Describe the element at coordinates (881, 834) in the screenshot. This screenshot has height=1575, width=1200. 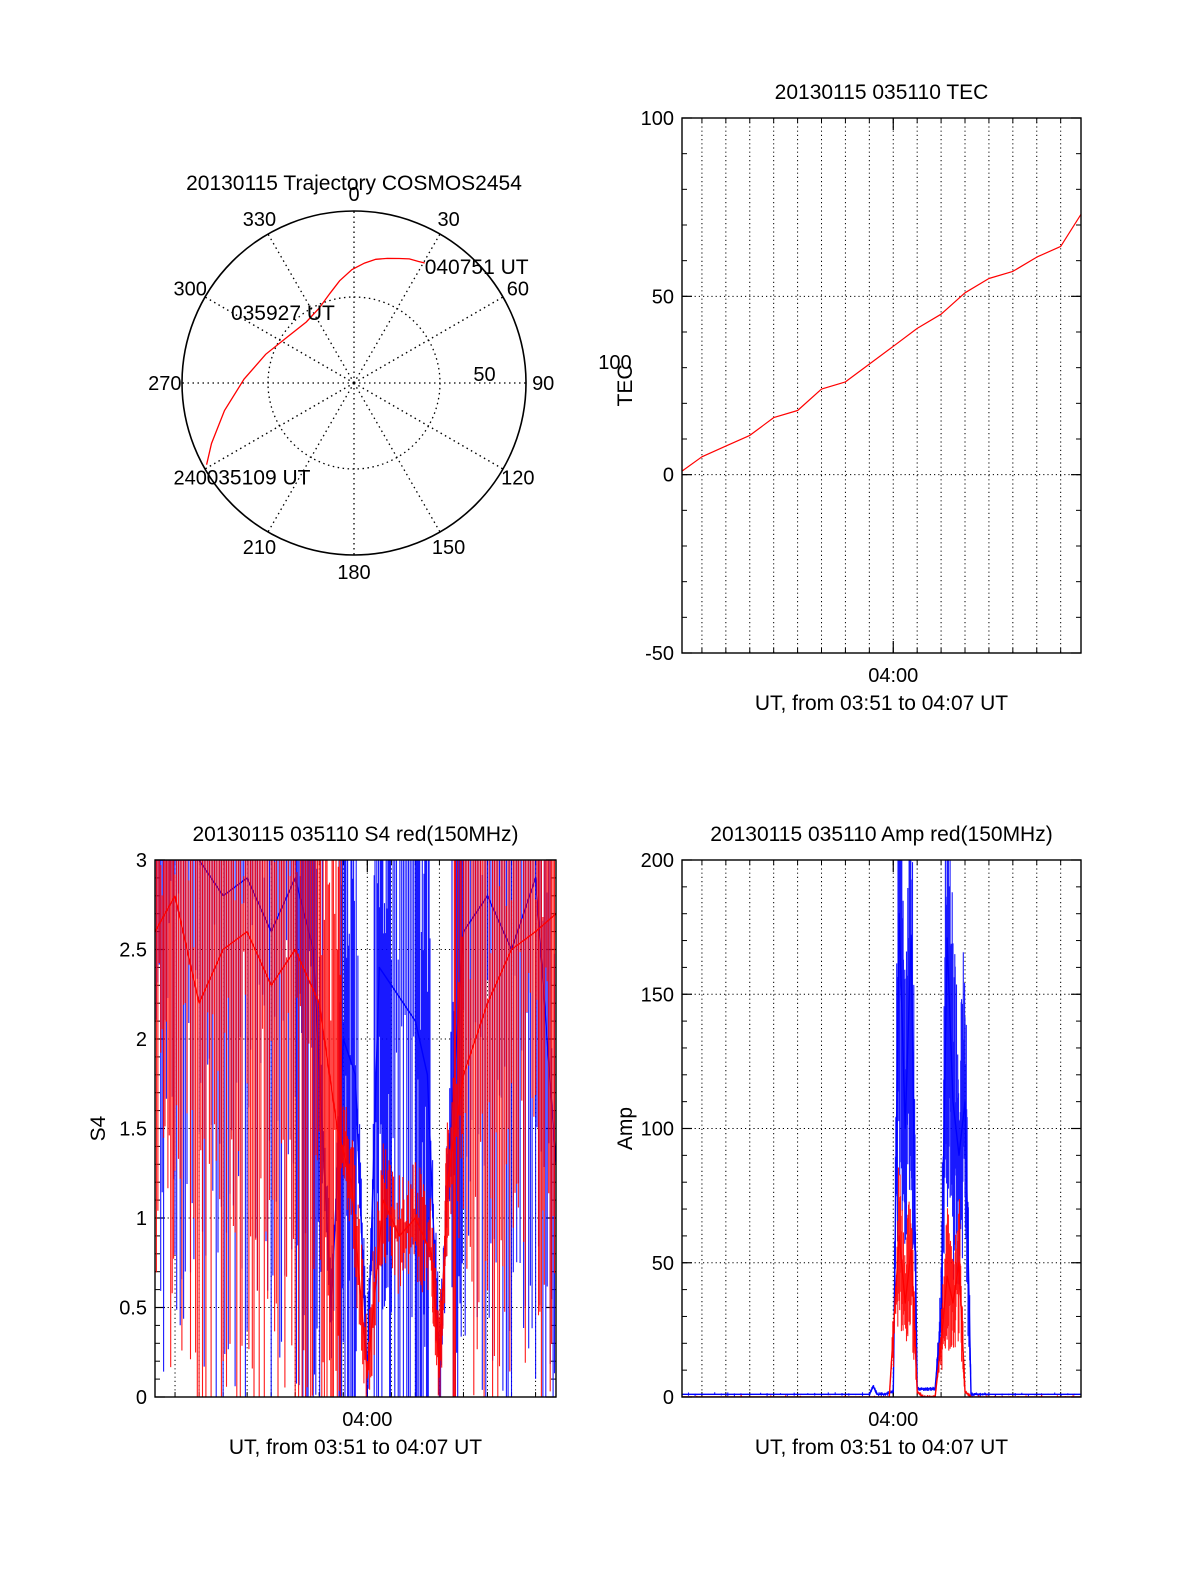
I see `amp-title: 20130115 035110 Amp red(150MHz)` at that location.